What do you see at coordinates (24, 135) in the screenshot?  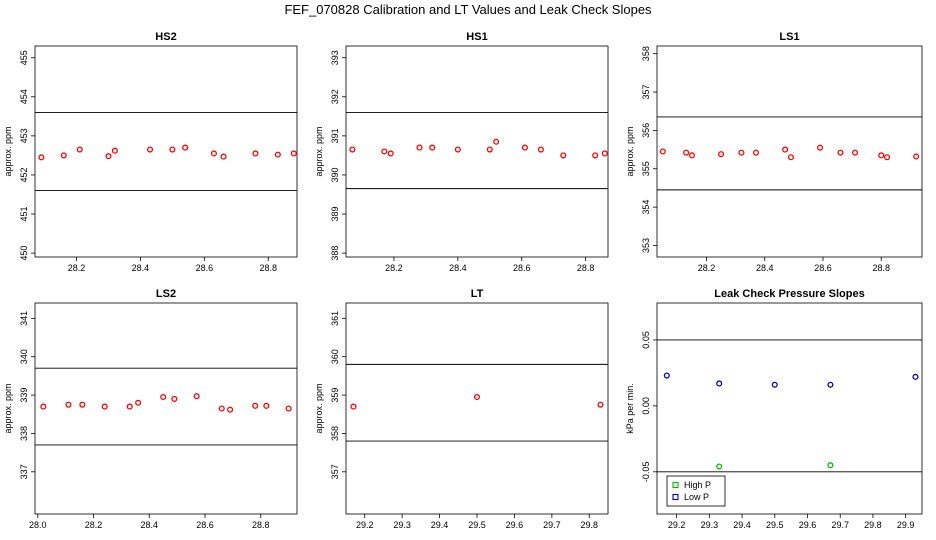 I see `y-tick-label: 453` at bounding box center [24, 135].